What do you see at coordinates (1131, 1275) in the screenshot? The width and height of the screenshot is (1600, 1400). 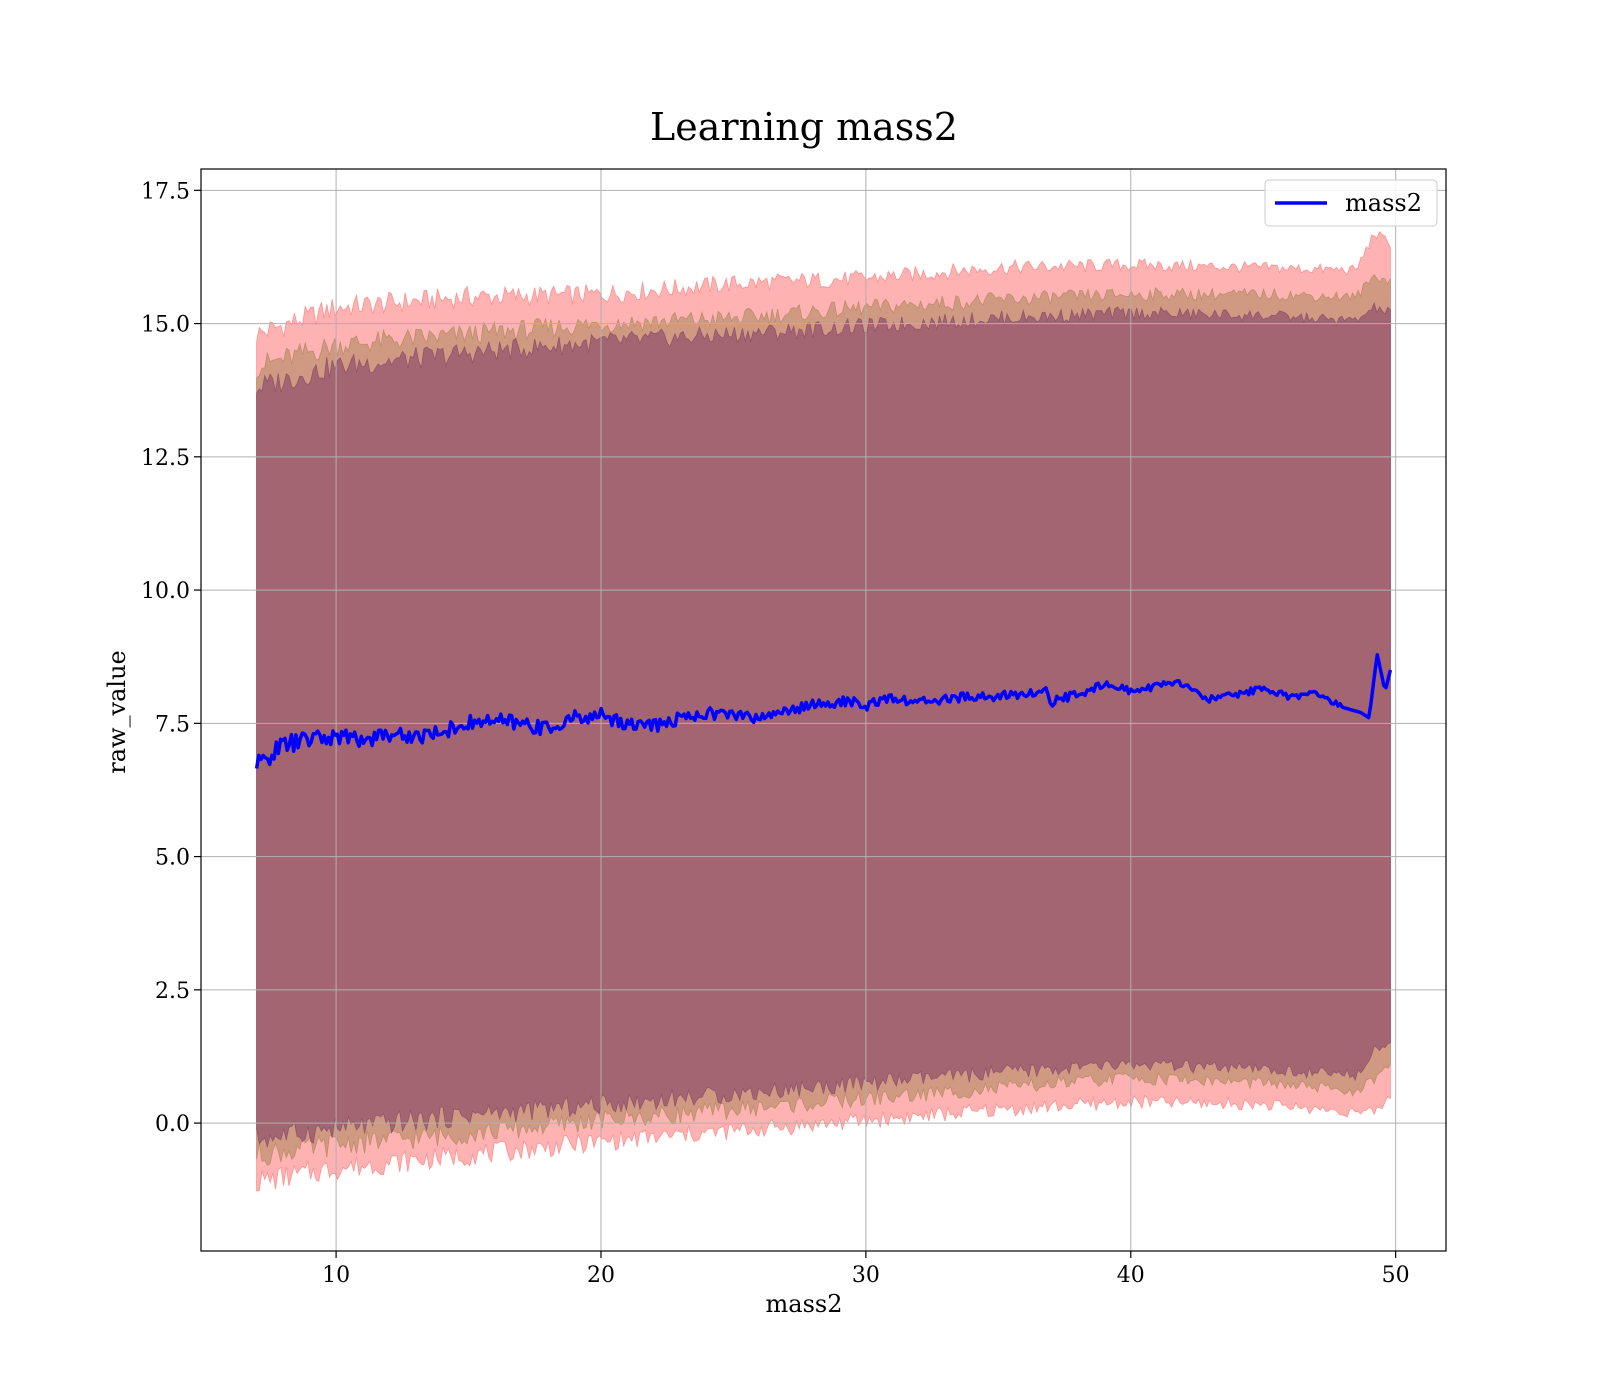 I see `x-tick-label: 40` at bounding box center [1131, 1275].